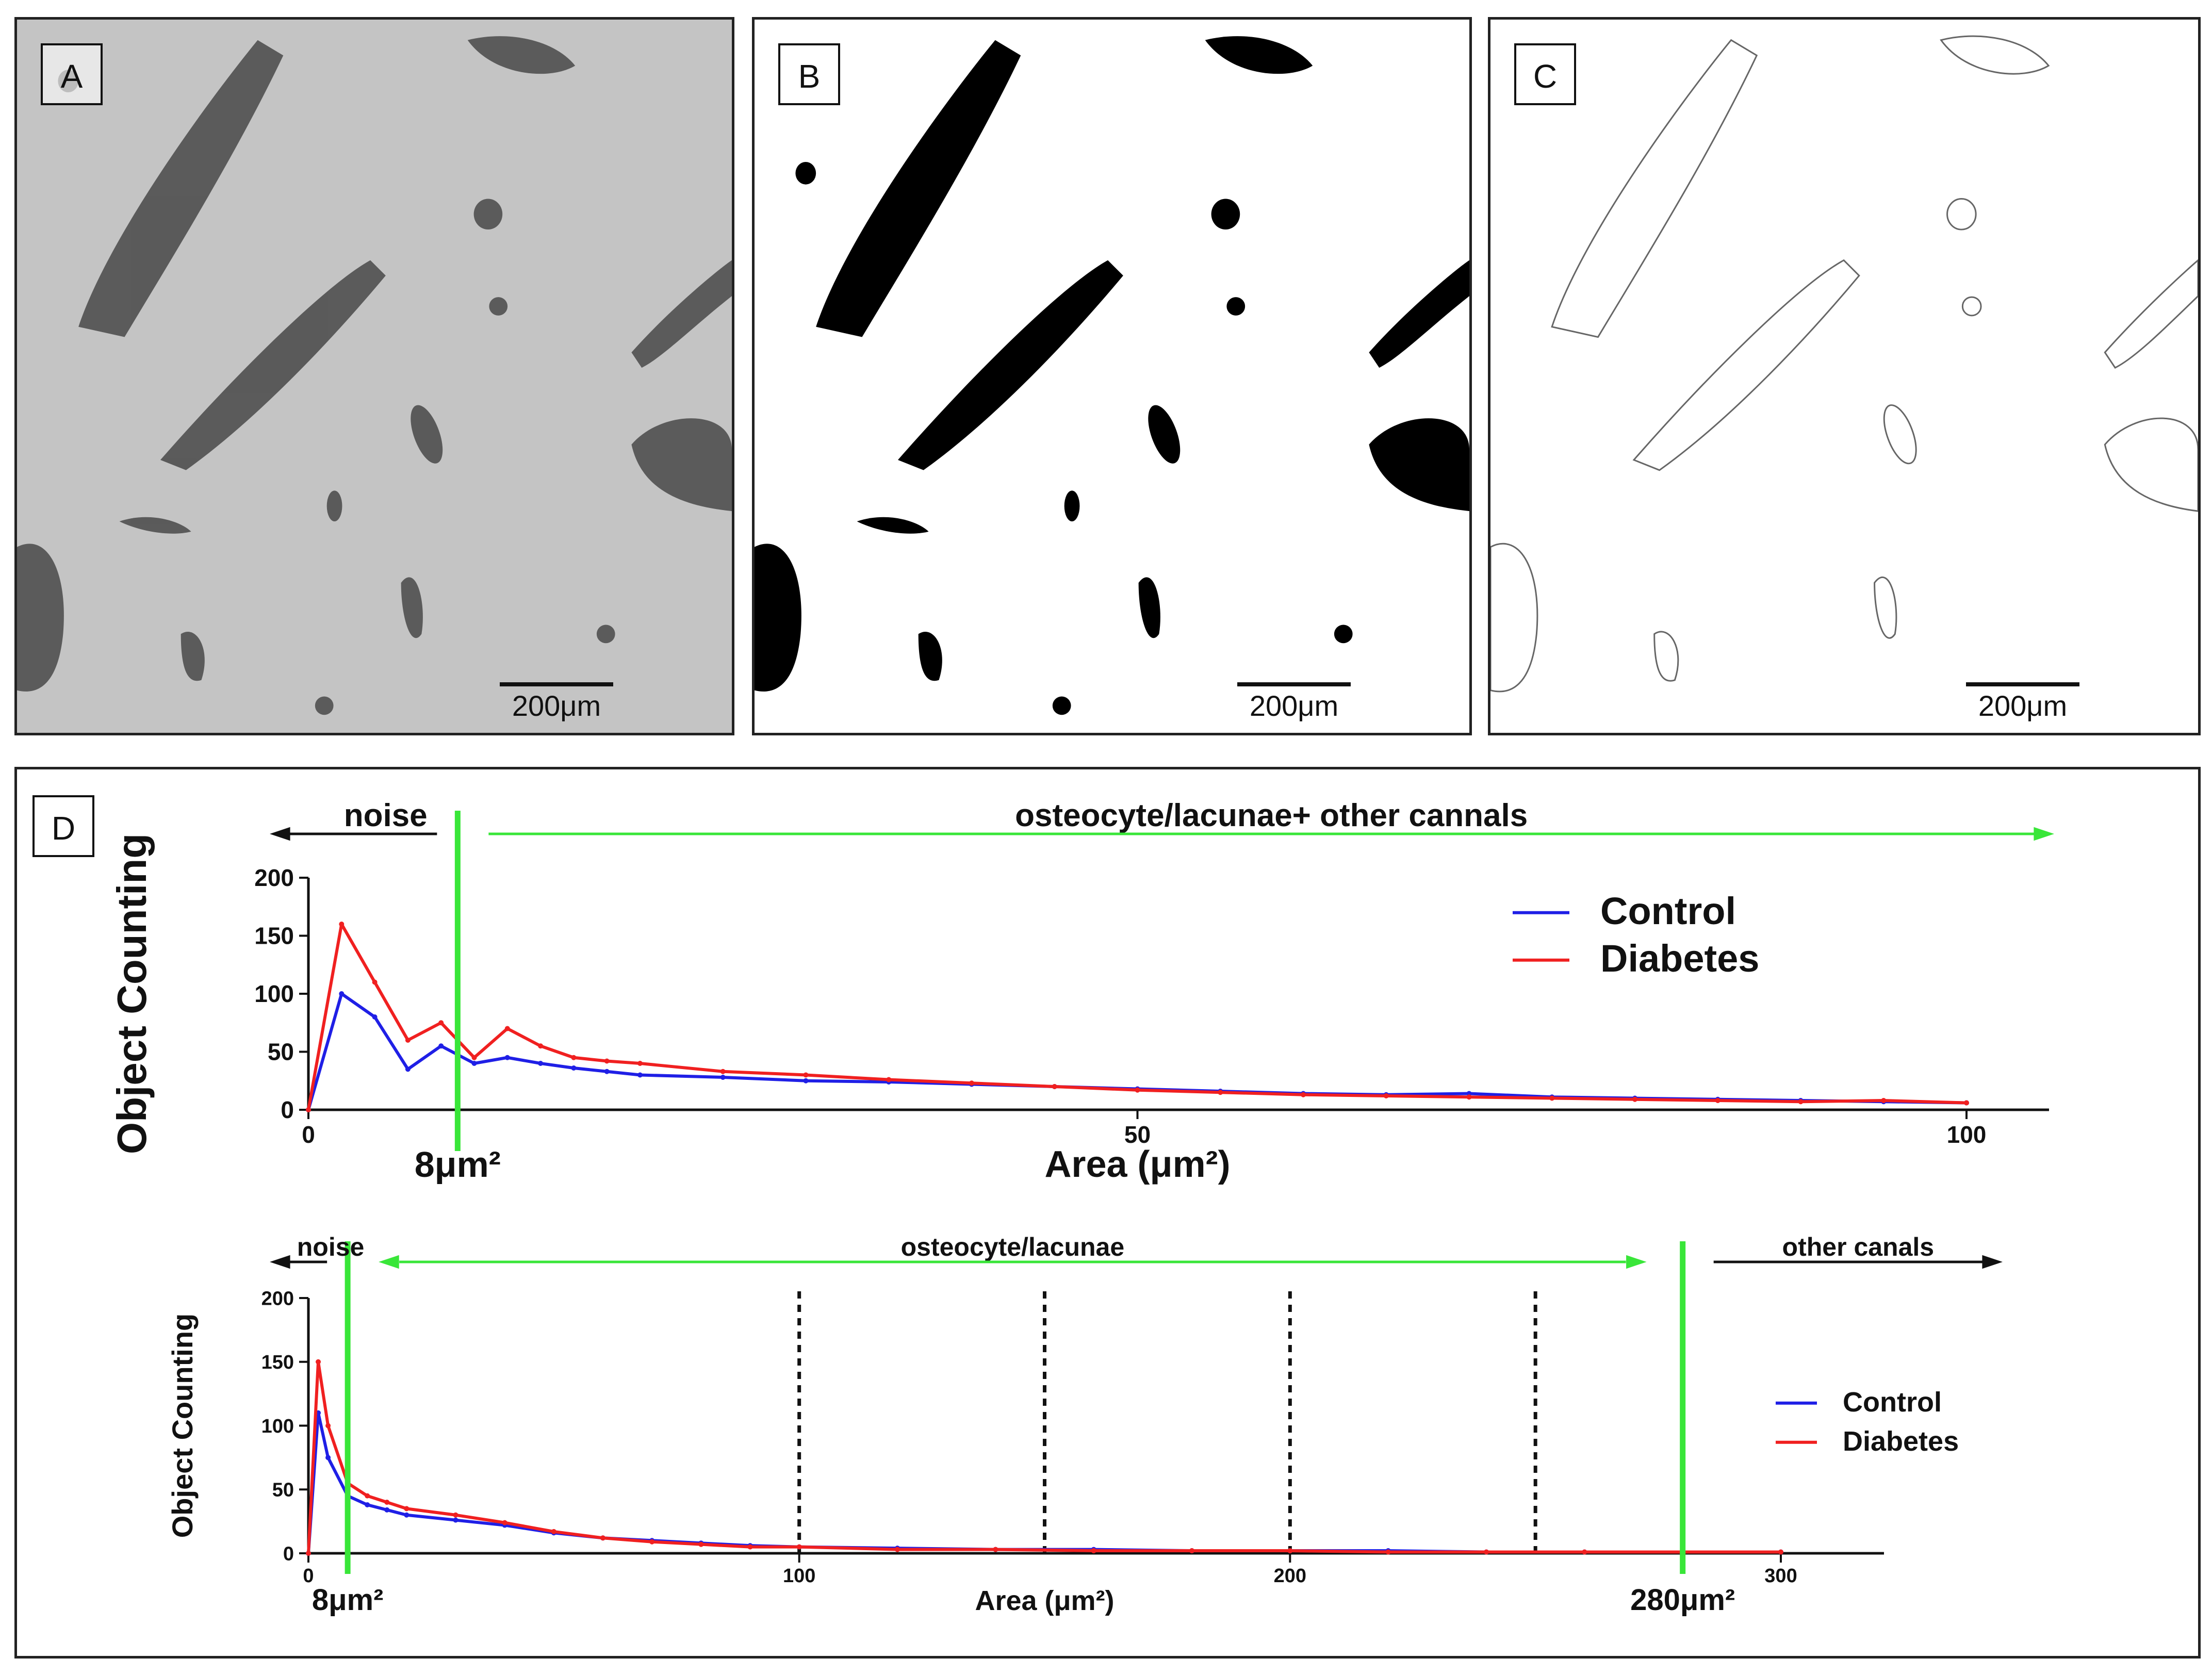 The height and width of the screenshot is (1675, 2212). Describe the element at coordinates (63, 826) in the screenshot. I see `panel-d-label: D` at that location.